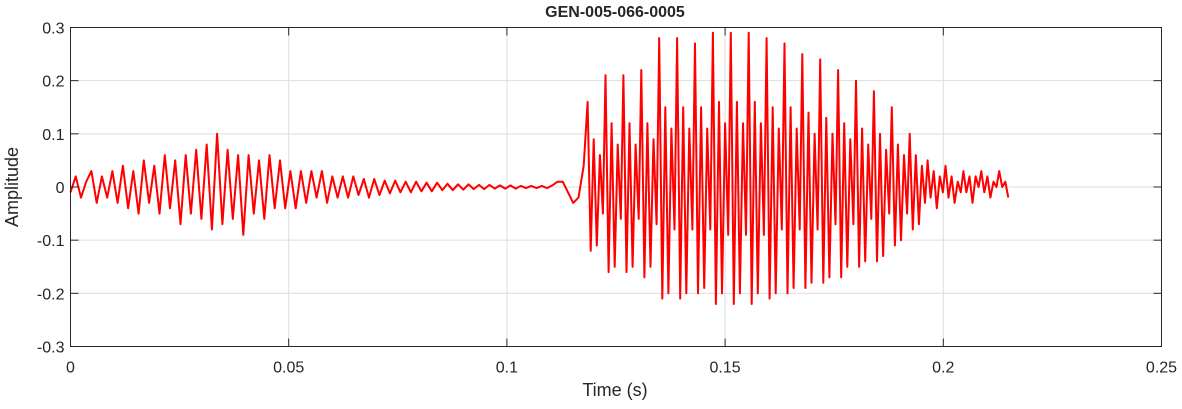  Describe the element at coordinates (51, 348) in the screenshot. I see `y-tick-label: -0.3` at that location.